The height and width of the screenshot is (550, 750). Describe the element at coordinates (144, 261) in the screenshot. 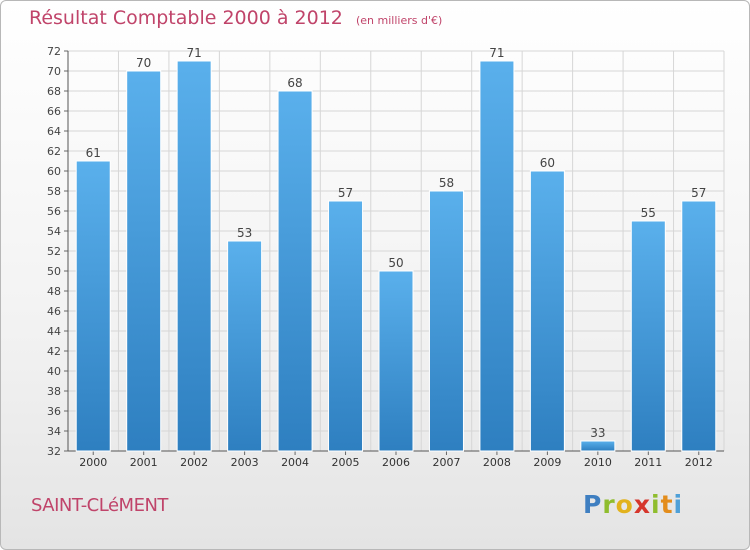

I see `bar-2001` at that location.